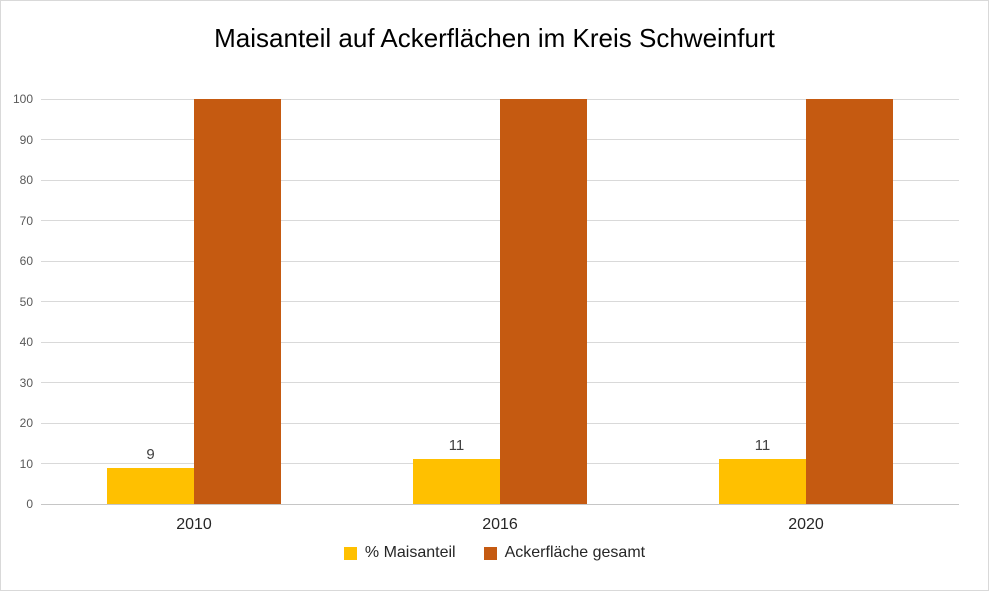  What do you see at coordinates (26, 463) in the screenshot?
I see `y-tick-label: 10` at bounding box center [26, 463].